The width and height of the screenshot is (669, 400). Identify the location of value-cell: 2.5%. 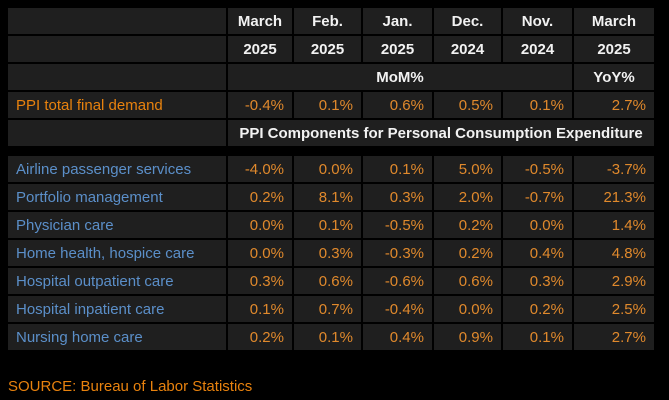
(614, 309).